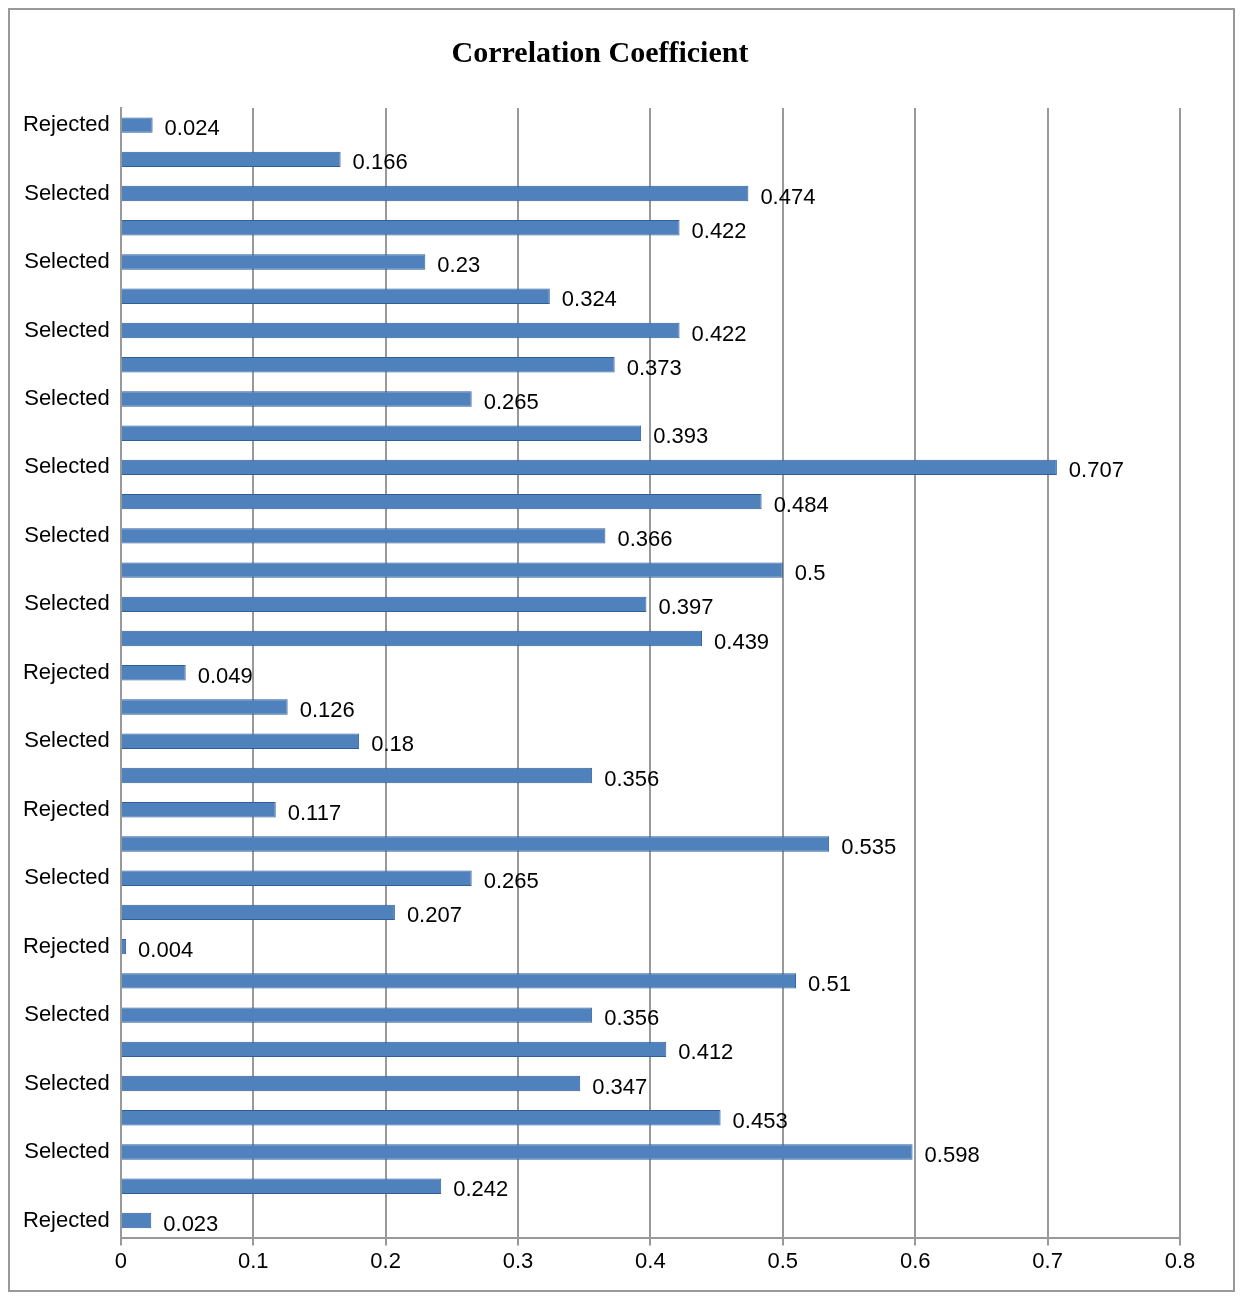  I want to click on data-label: 0.347, so click(620, 1086).